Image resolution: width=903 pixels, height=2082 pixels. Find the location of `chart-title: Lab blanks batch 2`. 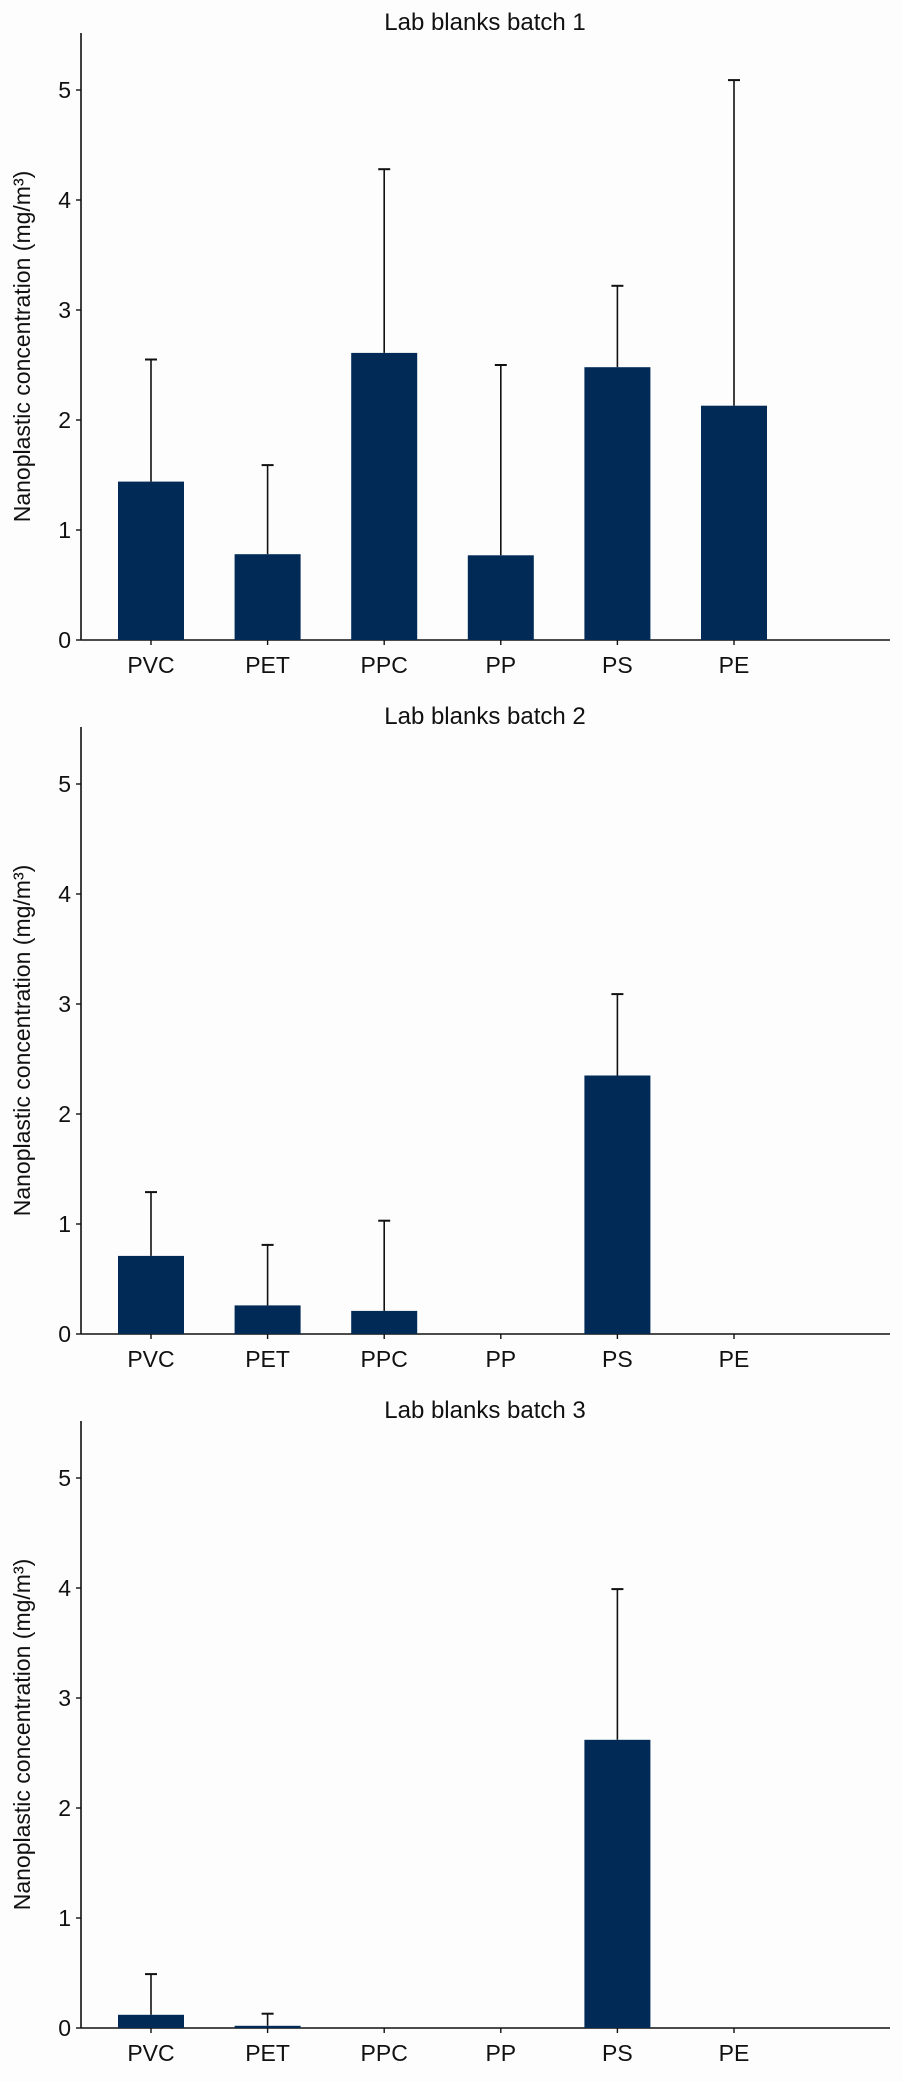

chart-title: Lab blanks batch 2 is located at coordinates (484, 716).